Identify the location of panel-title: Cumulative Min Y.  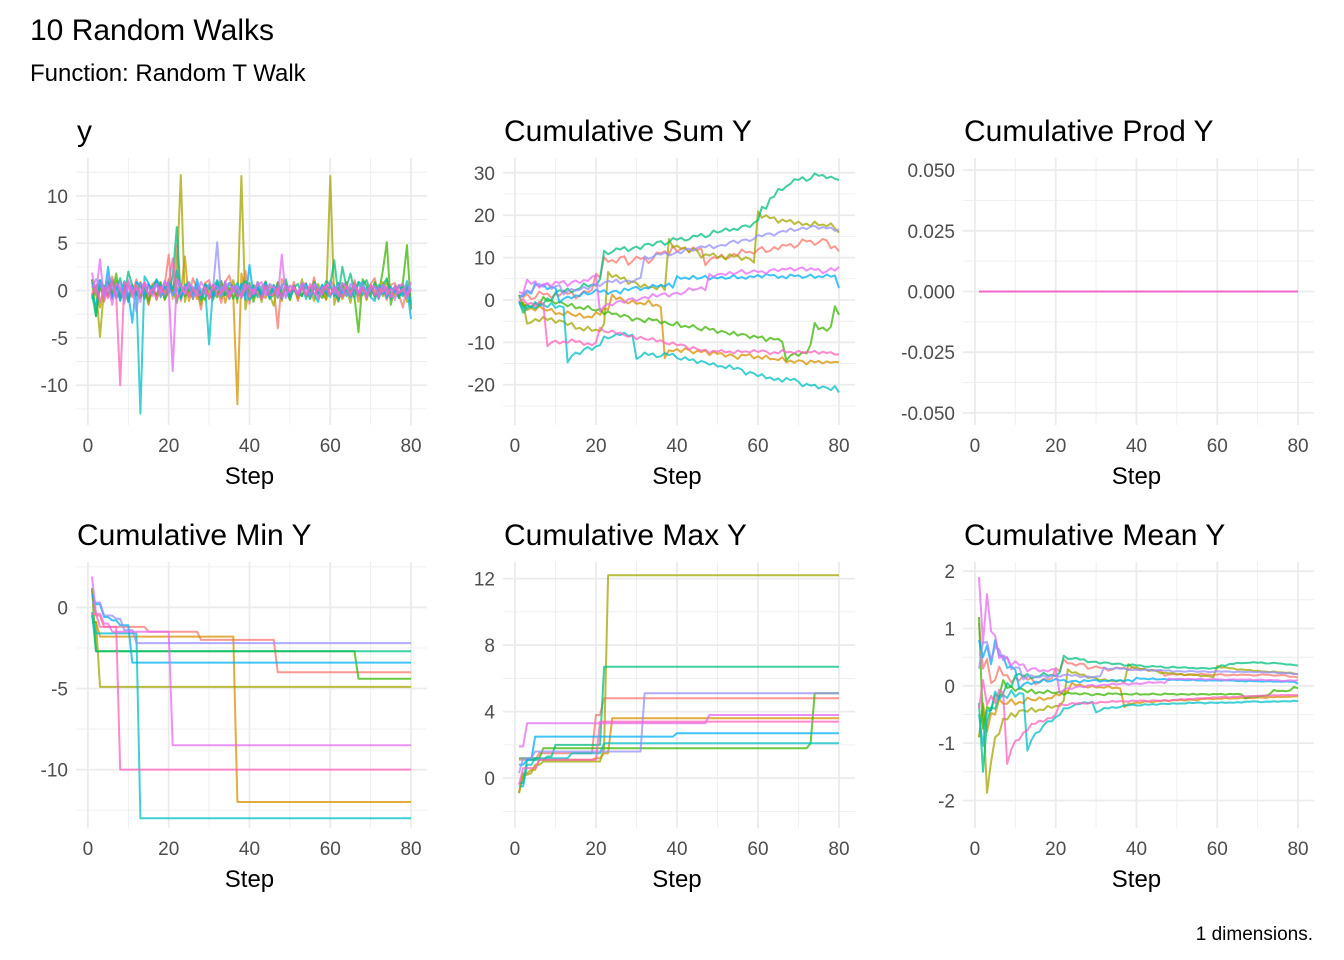
(194, 535).